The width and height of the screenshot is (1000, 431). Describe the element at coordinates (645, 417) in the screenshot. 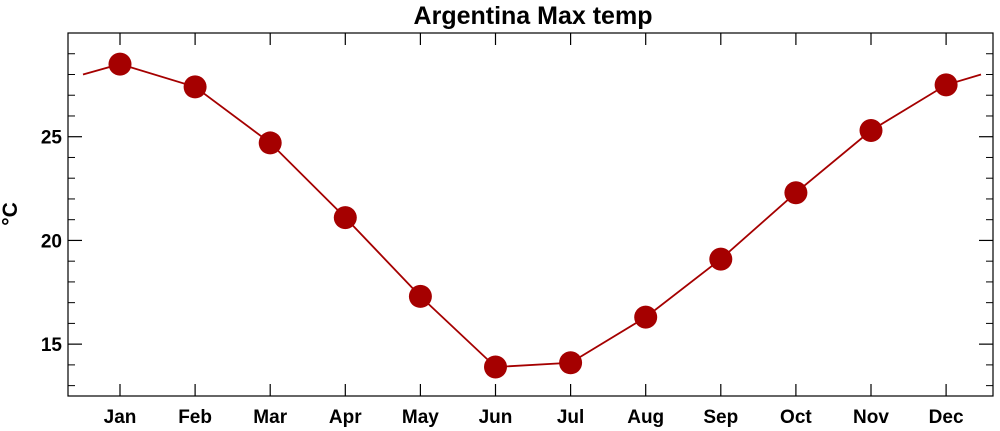

I see `x-tick-label-aug: Aug` at that location.